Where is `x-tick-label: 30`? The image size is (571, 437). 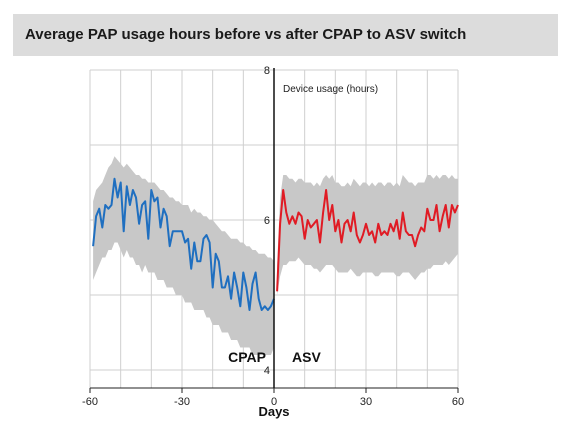
x-tick-label: 30 is located at coordinates (366, 402).